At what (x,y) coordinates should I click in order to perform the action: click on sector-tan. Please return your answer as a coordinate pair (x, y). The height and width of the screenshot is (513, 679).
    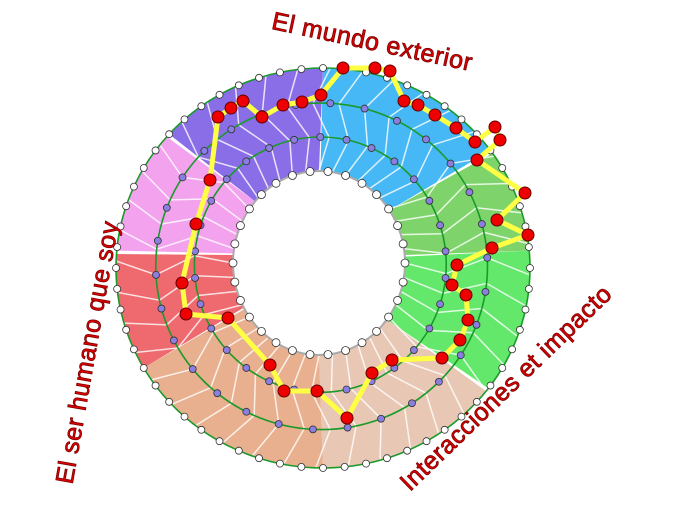
    Looking at the image, I should click on (233, 388).